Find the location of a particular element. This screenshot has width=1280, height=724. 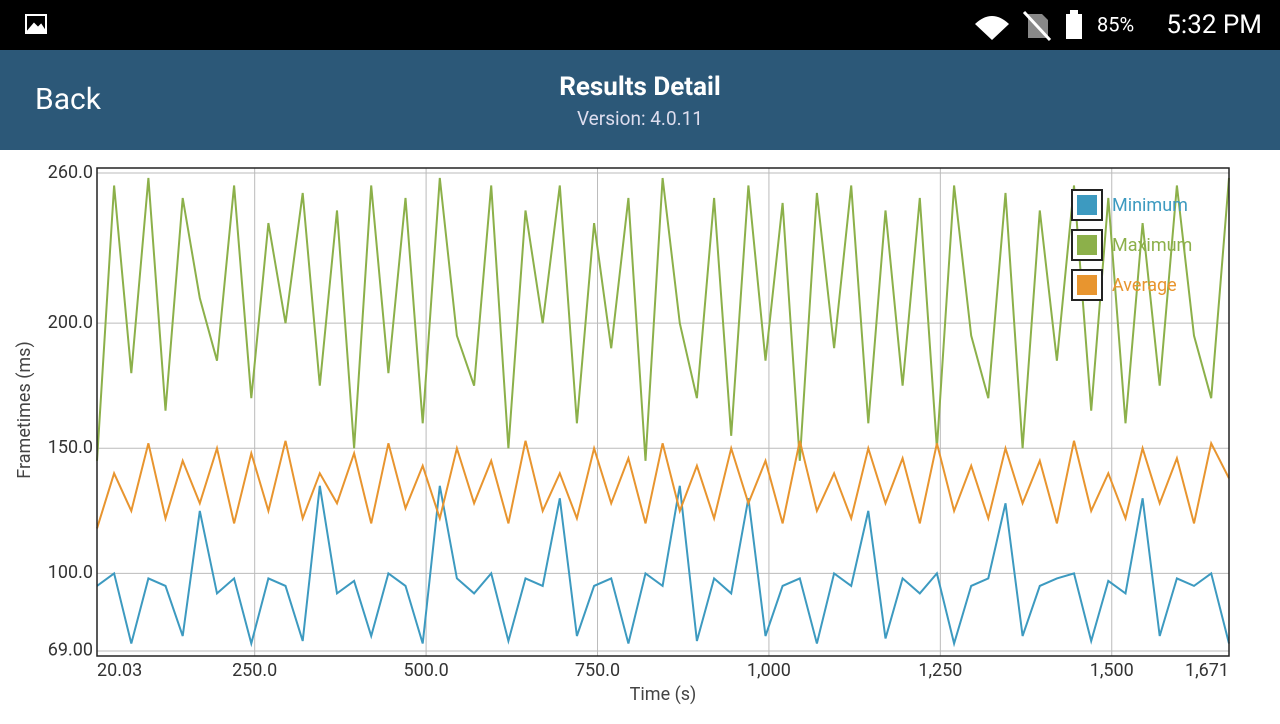

gallery-icon is located at coordinates (36, 24).